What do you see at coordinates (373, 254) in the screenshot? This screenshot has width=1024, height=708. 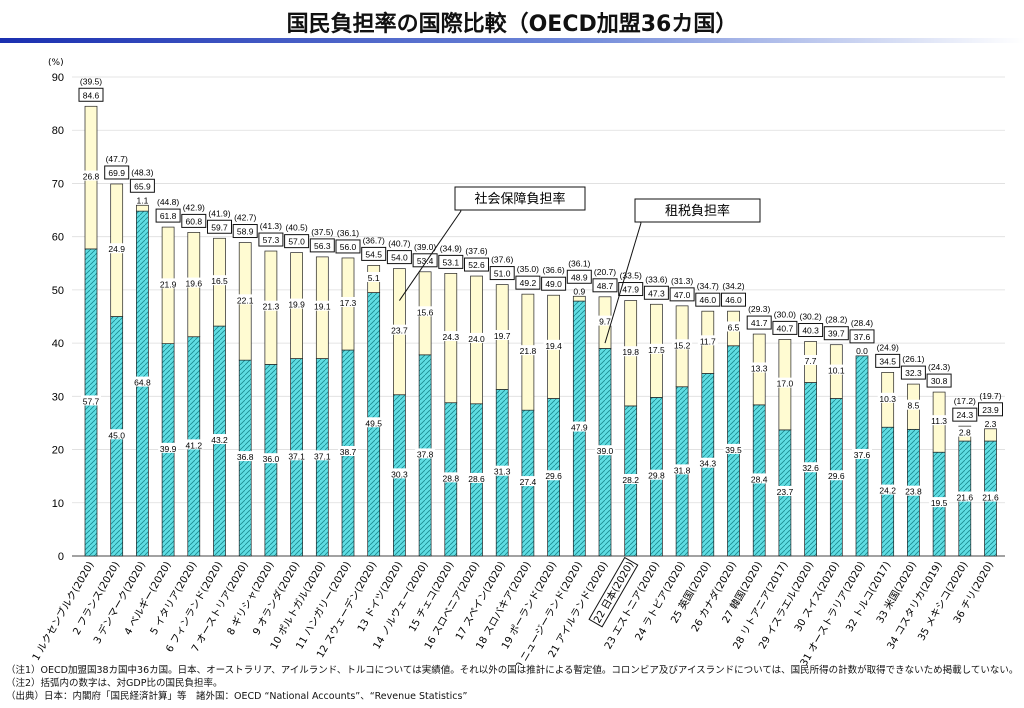 I see `total-value-label: 54.5` at bounding box center [373, 254].